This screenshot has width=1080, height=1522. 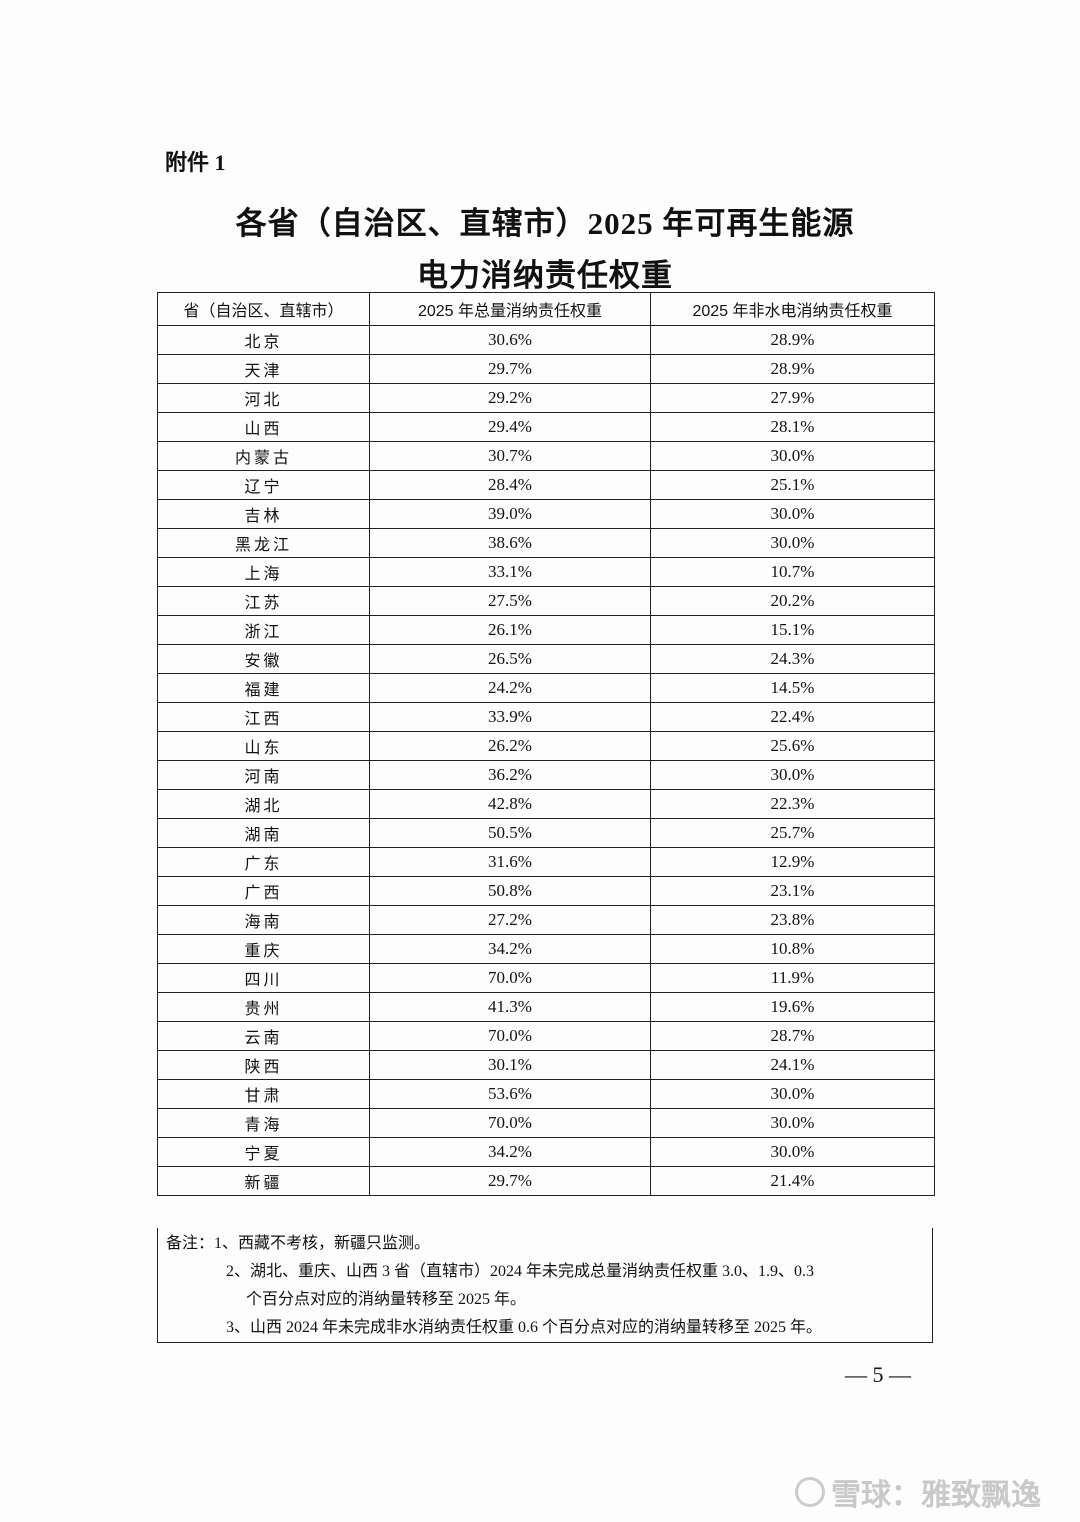 What do you see at coordinates (546, 1065) in the screenshot?
I see `table-row: 陕西 30.1% 24.1%` at bounding box center [546, 1065].